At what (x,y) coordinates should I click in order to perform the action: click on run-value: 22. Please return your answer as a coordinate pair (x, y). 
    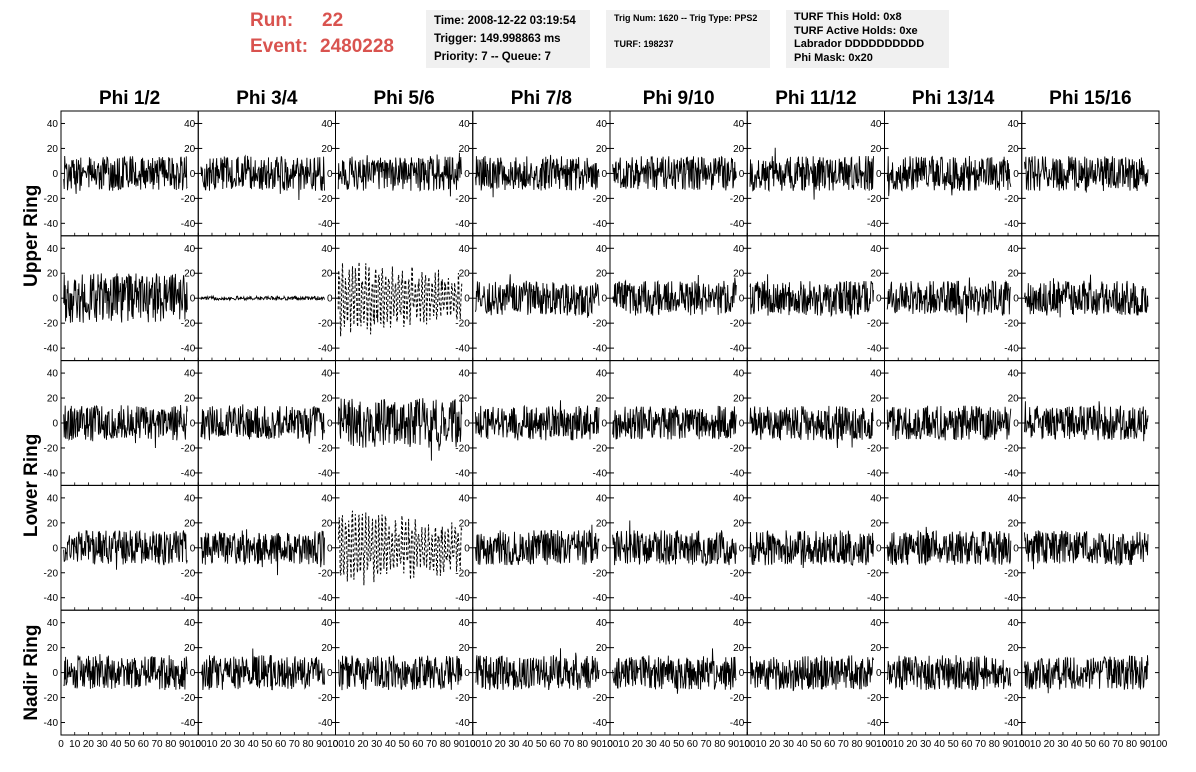
    Looking at the image, I should click on (333, 20).